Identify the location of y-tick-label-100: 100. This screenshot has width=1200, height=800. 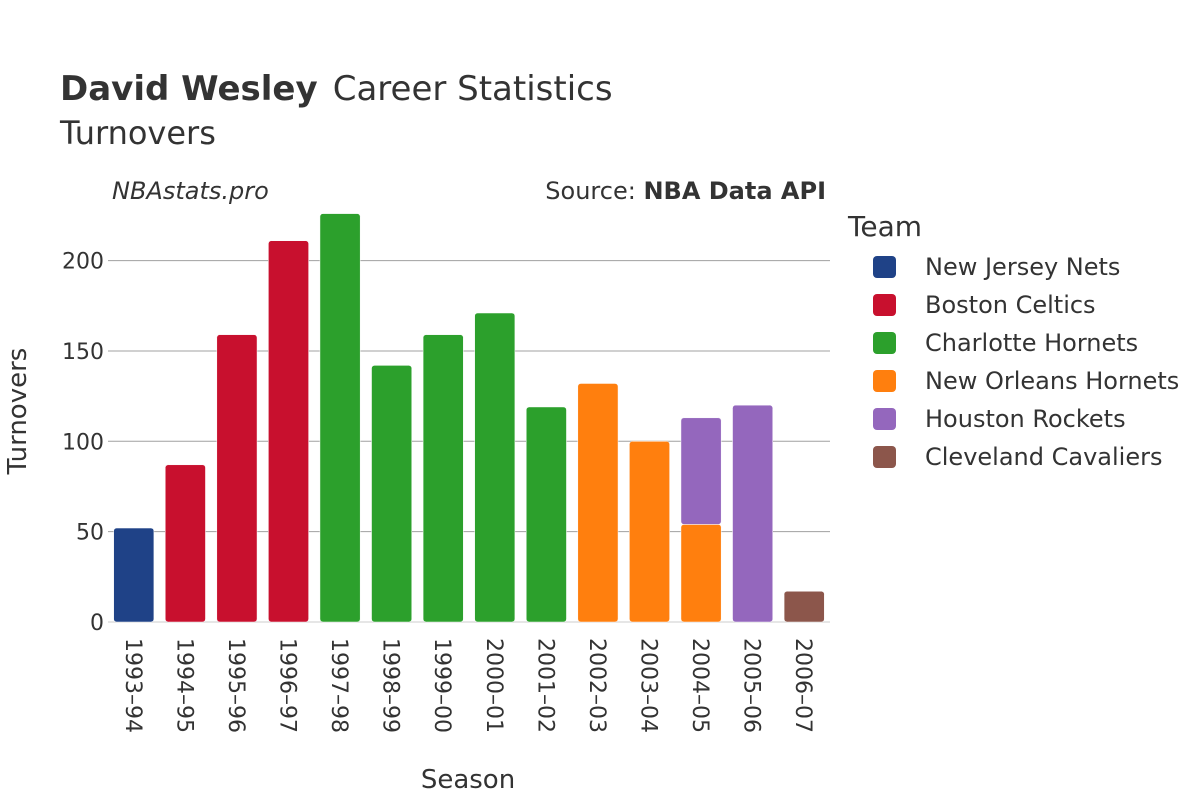
(83, 442).